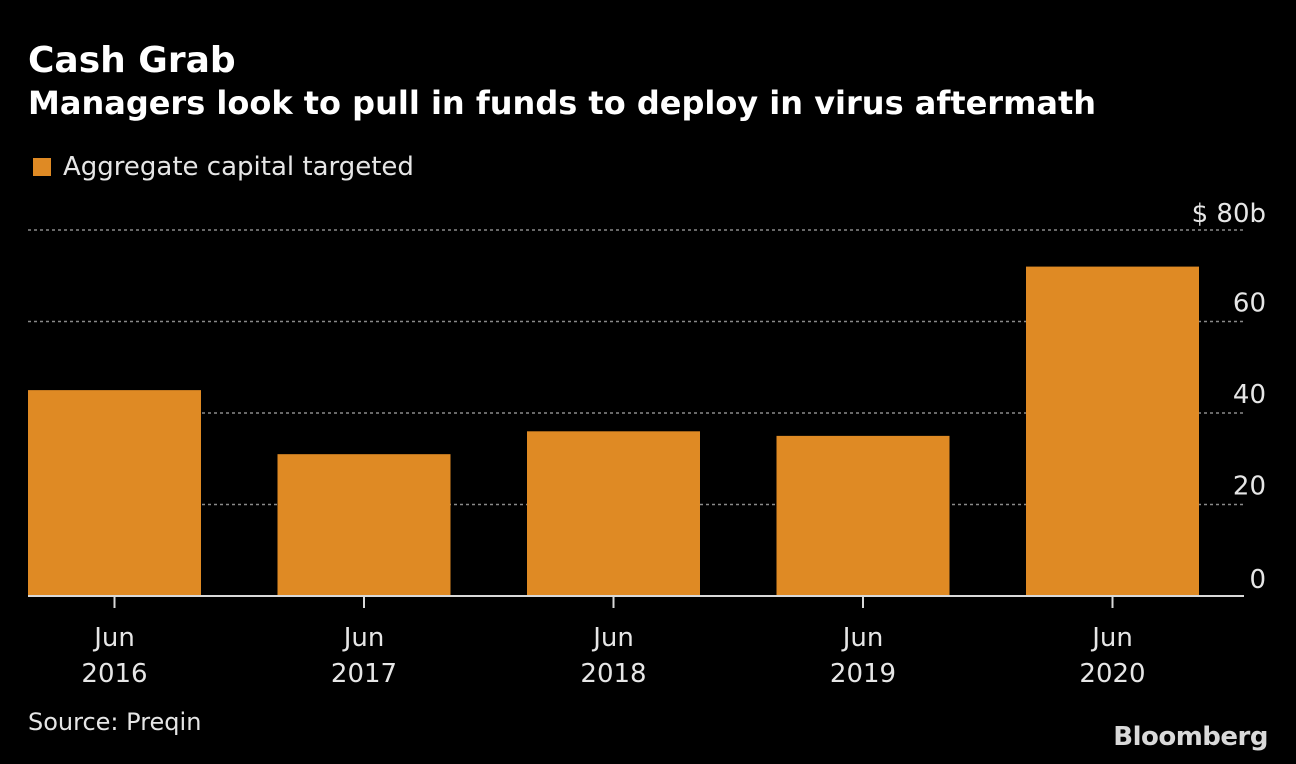  I want to click on x-tick-label: 2017, so click(364, 674).